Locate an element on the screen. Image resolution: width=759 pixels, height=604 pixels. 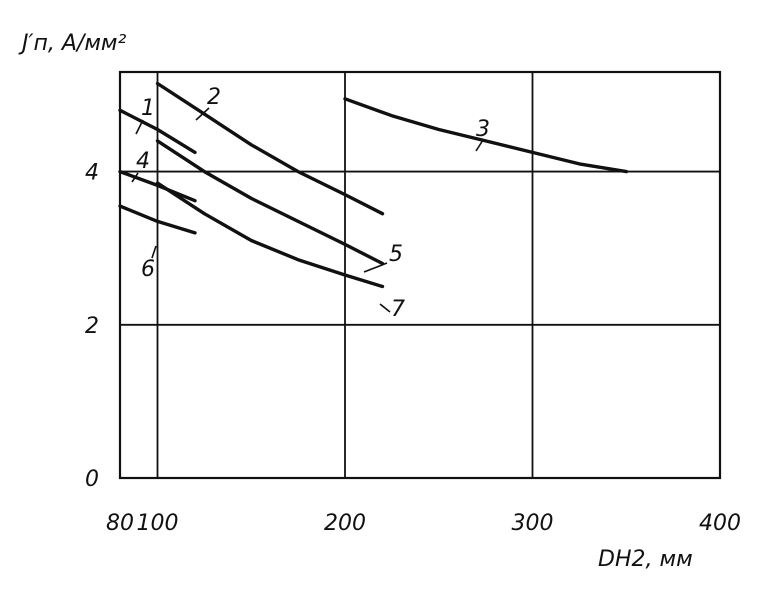
curve-label-3: 3 is located at coordinates (483, 129).